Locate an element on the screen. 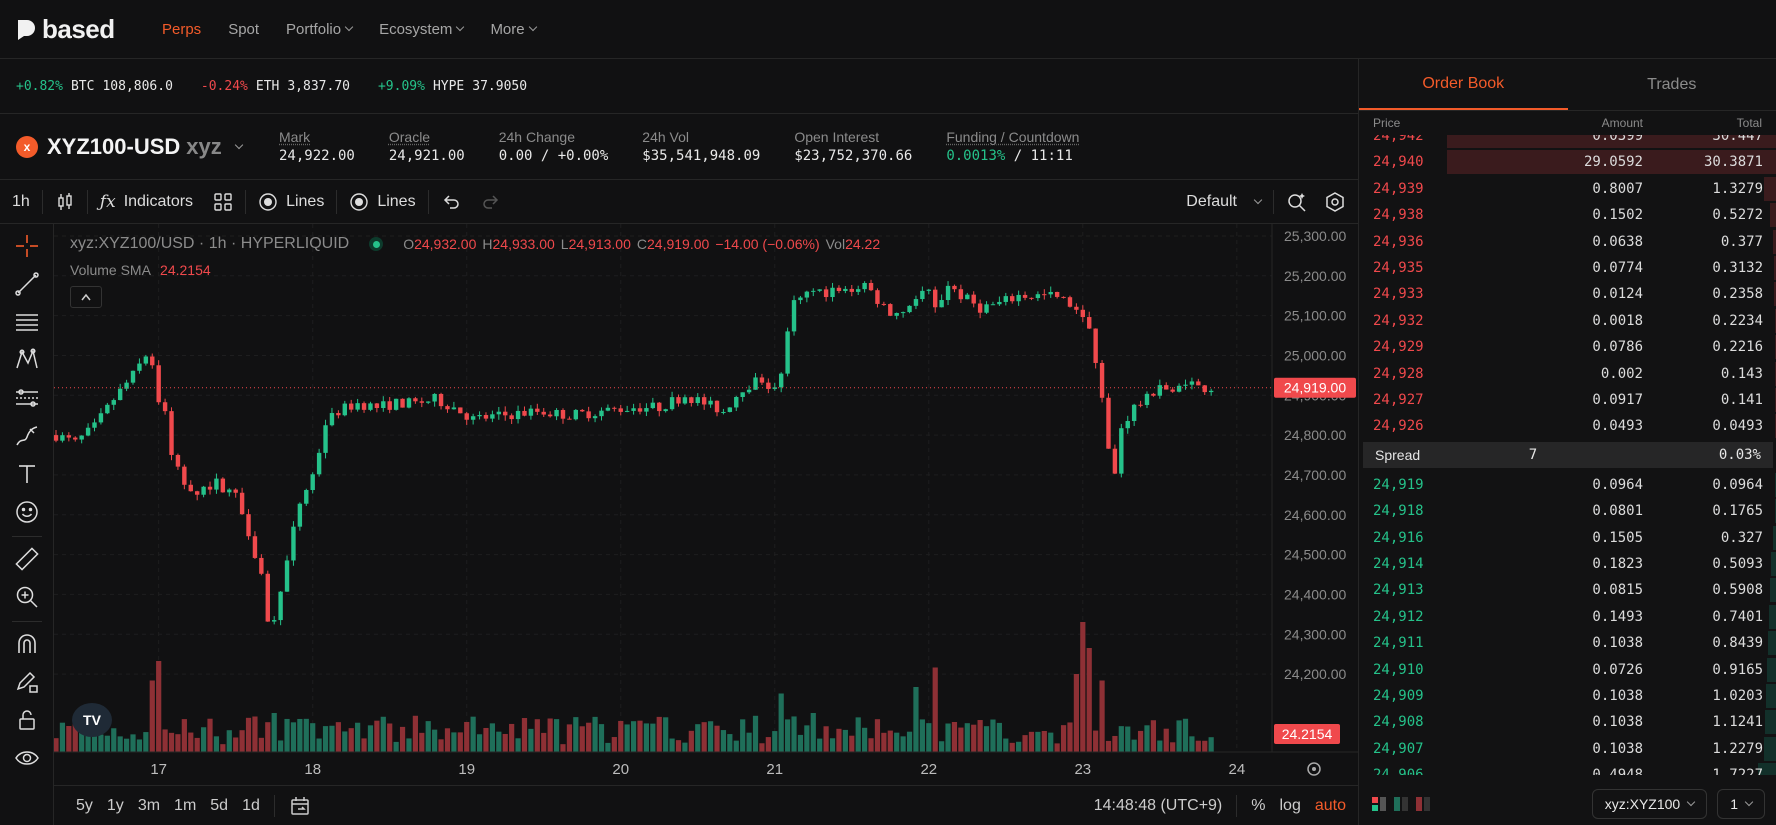 The height and width of the screenshot is (825, 1776). auto-scale-toggle: auto is located at coordinates (1330, 805).